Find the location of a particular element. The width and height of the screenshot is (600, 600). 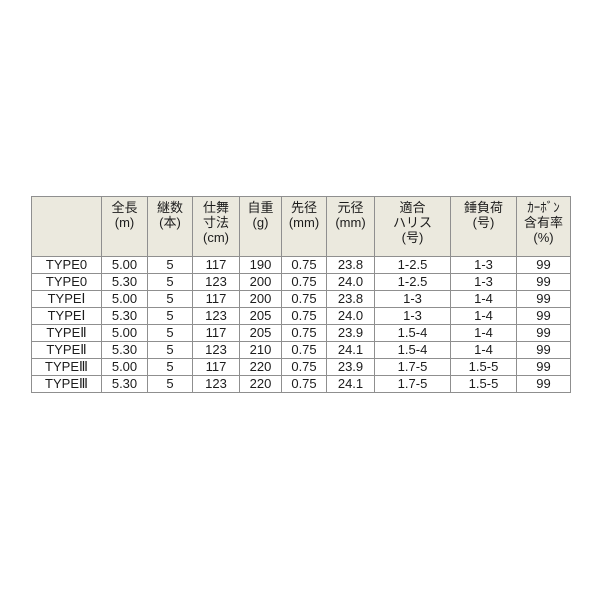

table-row: TYPEⅡ 5.30 5 123 210 0.75 24.1 1.5-4 1-4 99 is located at coordinates (301, 350).